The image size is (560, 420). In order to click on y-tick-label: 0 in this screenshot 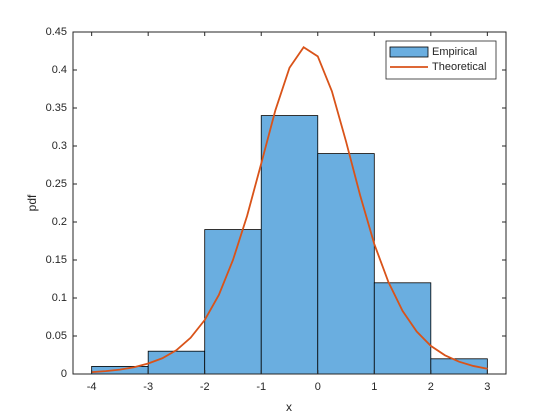, I will do `click(64, 374)`.